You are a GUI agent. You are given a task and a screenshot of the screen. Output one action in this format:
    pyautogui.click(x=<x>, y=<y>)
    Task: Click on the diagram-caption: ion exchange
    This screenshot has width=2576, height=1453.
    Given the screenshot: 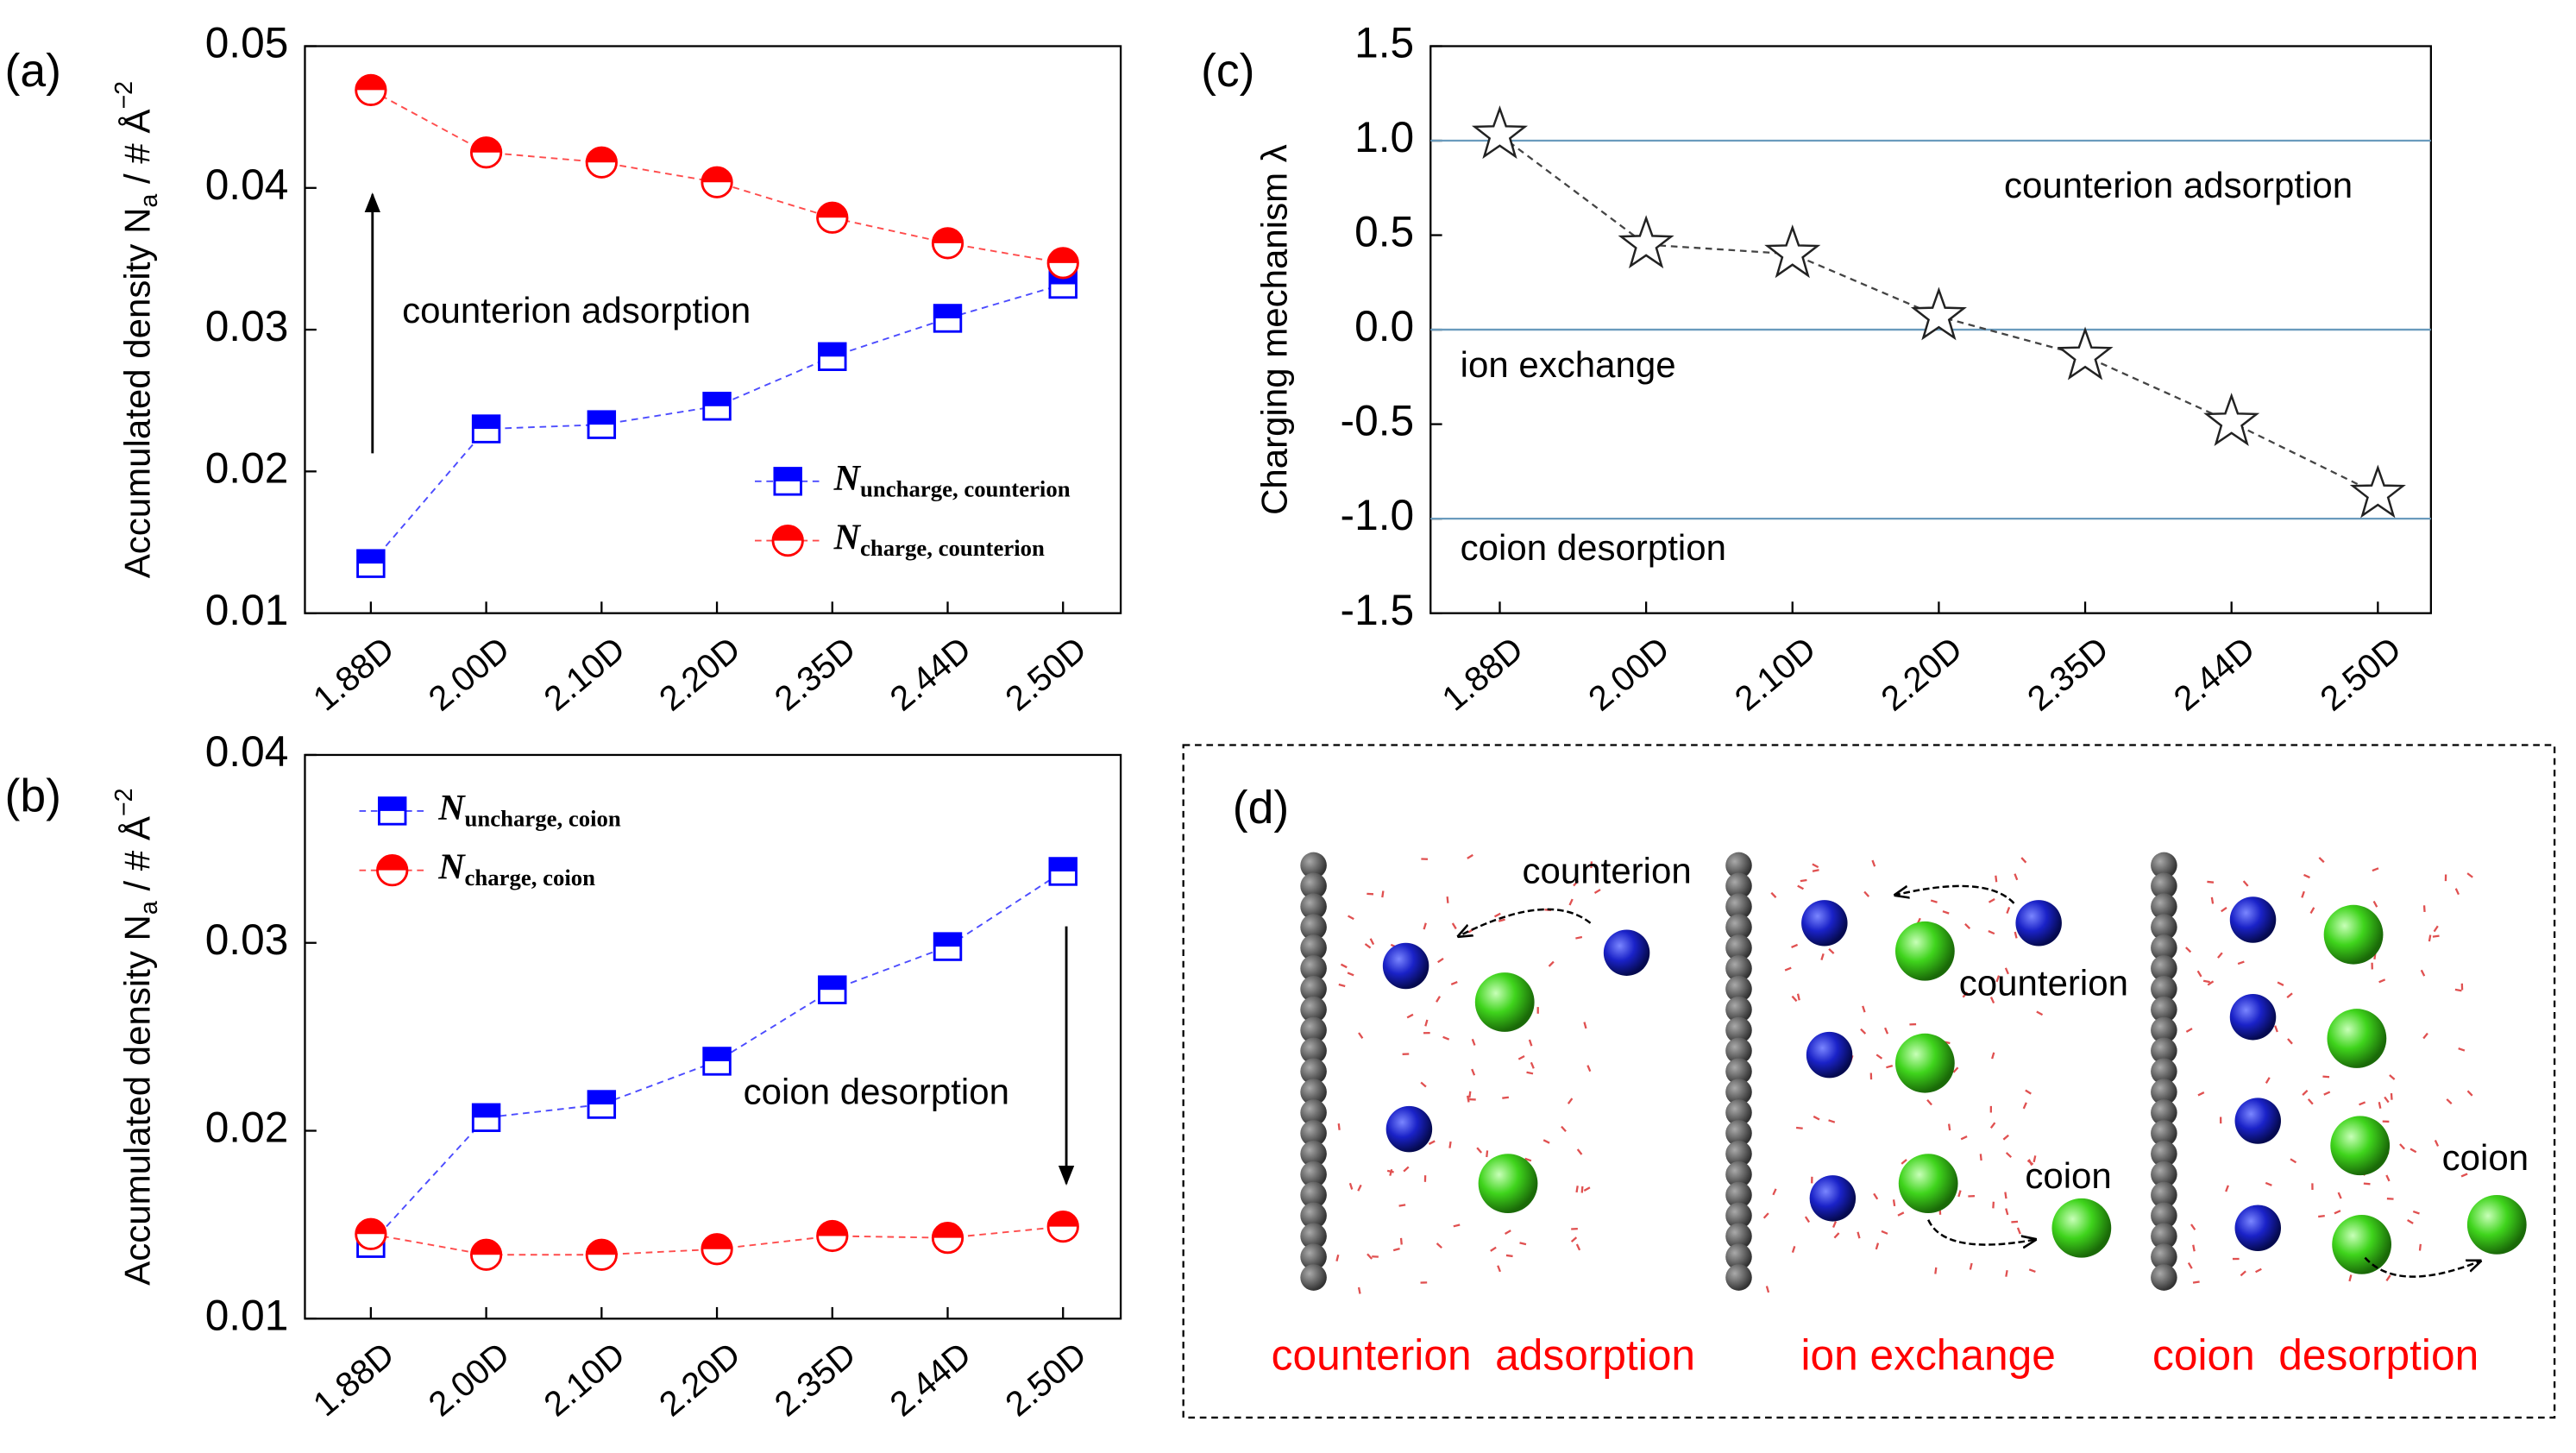 What is the action you would take?
    pyautogui.click(x=1927, y=1355)
    